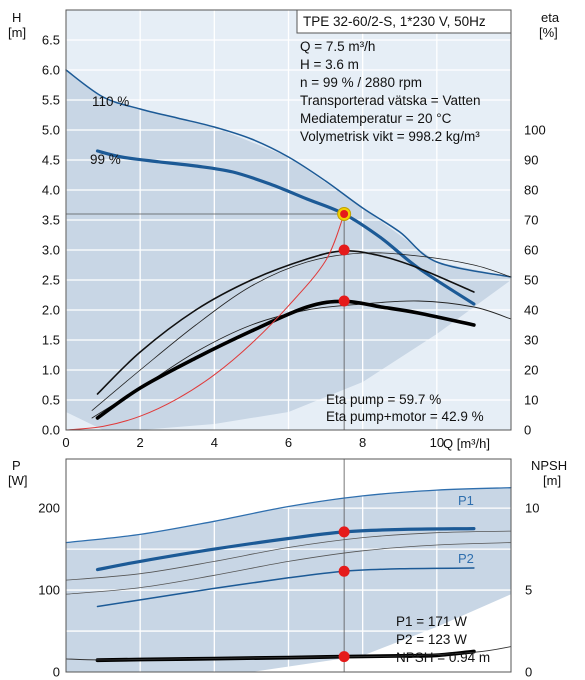  What do you see at coordinates (528, 672) in the screenshot?
I see `npsh-tick-label: 0` at bounding box center [528, 672].